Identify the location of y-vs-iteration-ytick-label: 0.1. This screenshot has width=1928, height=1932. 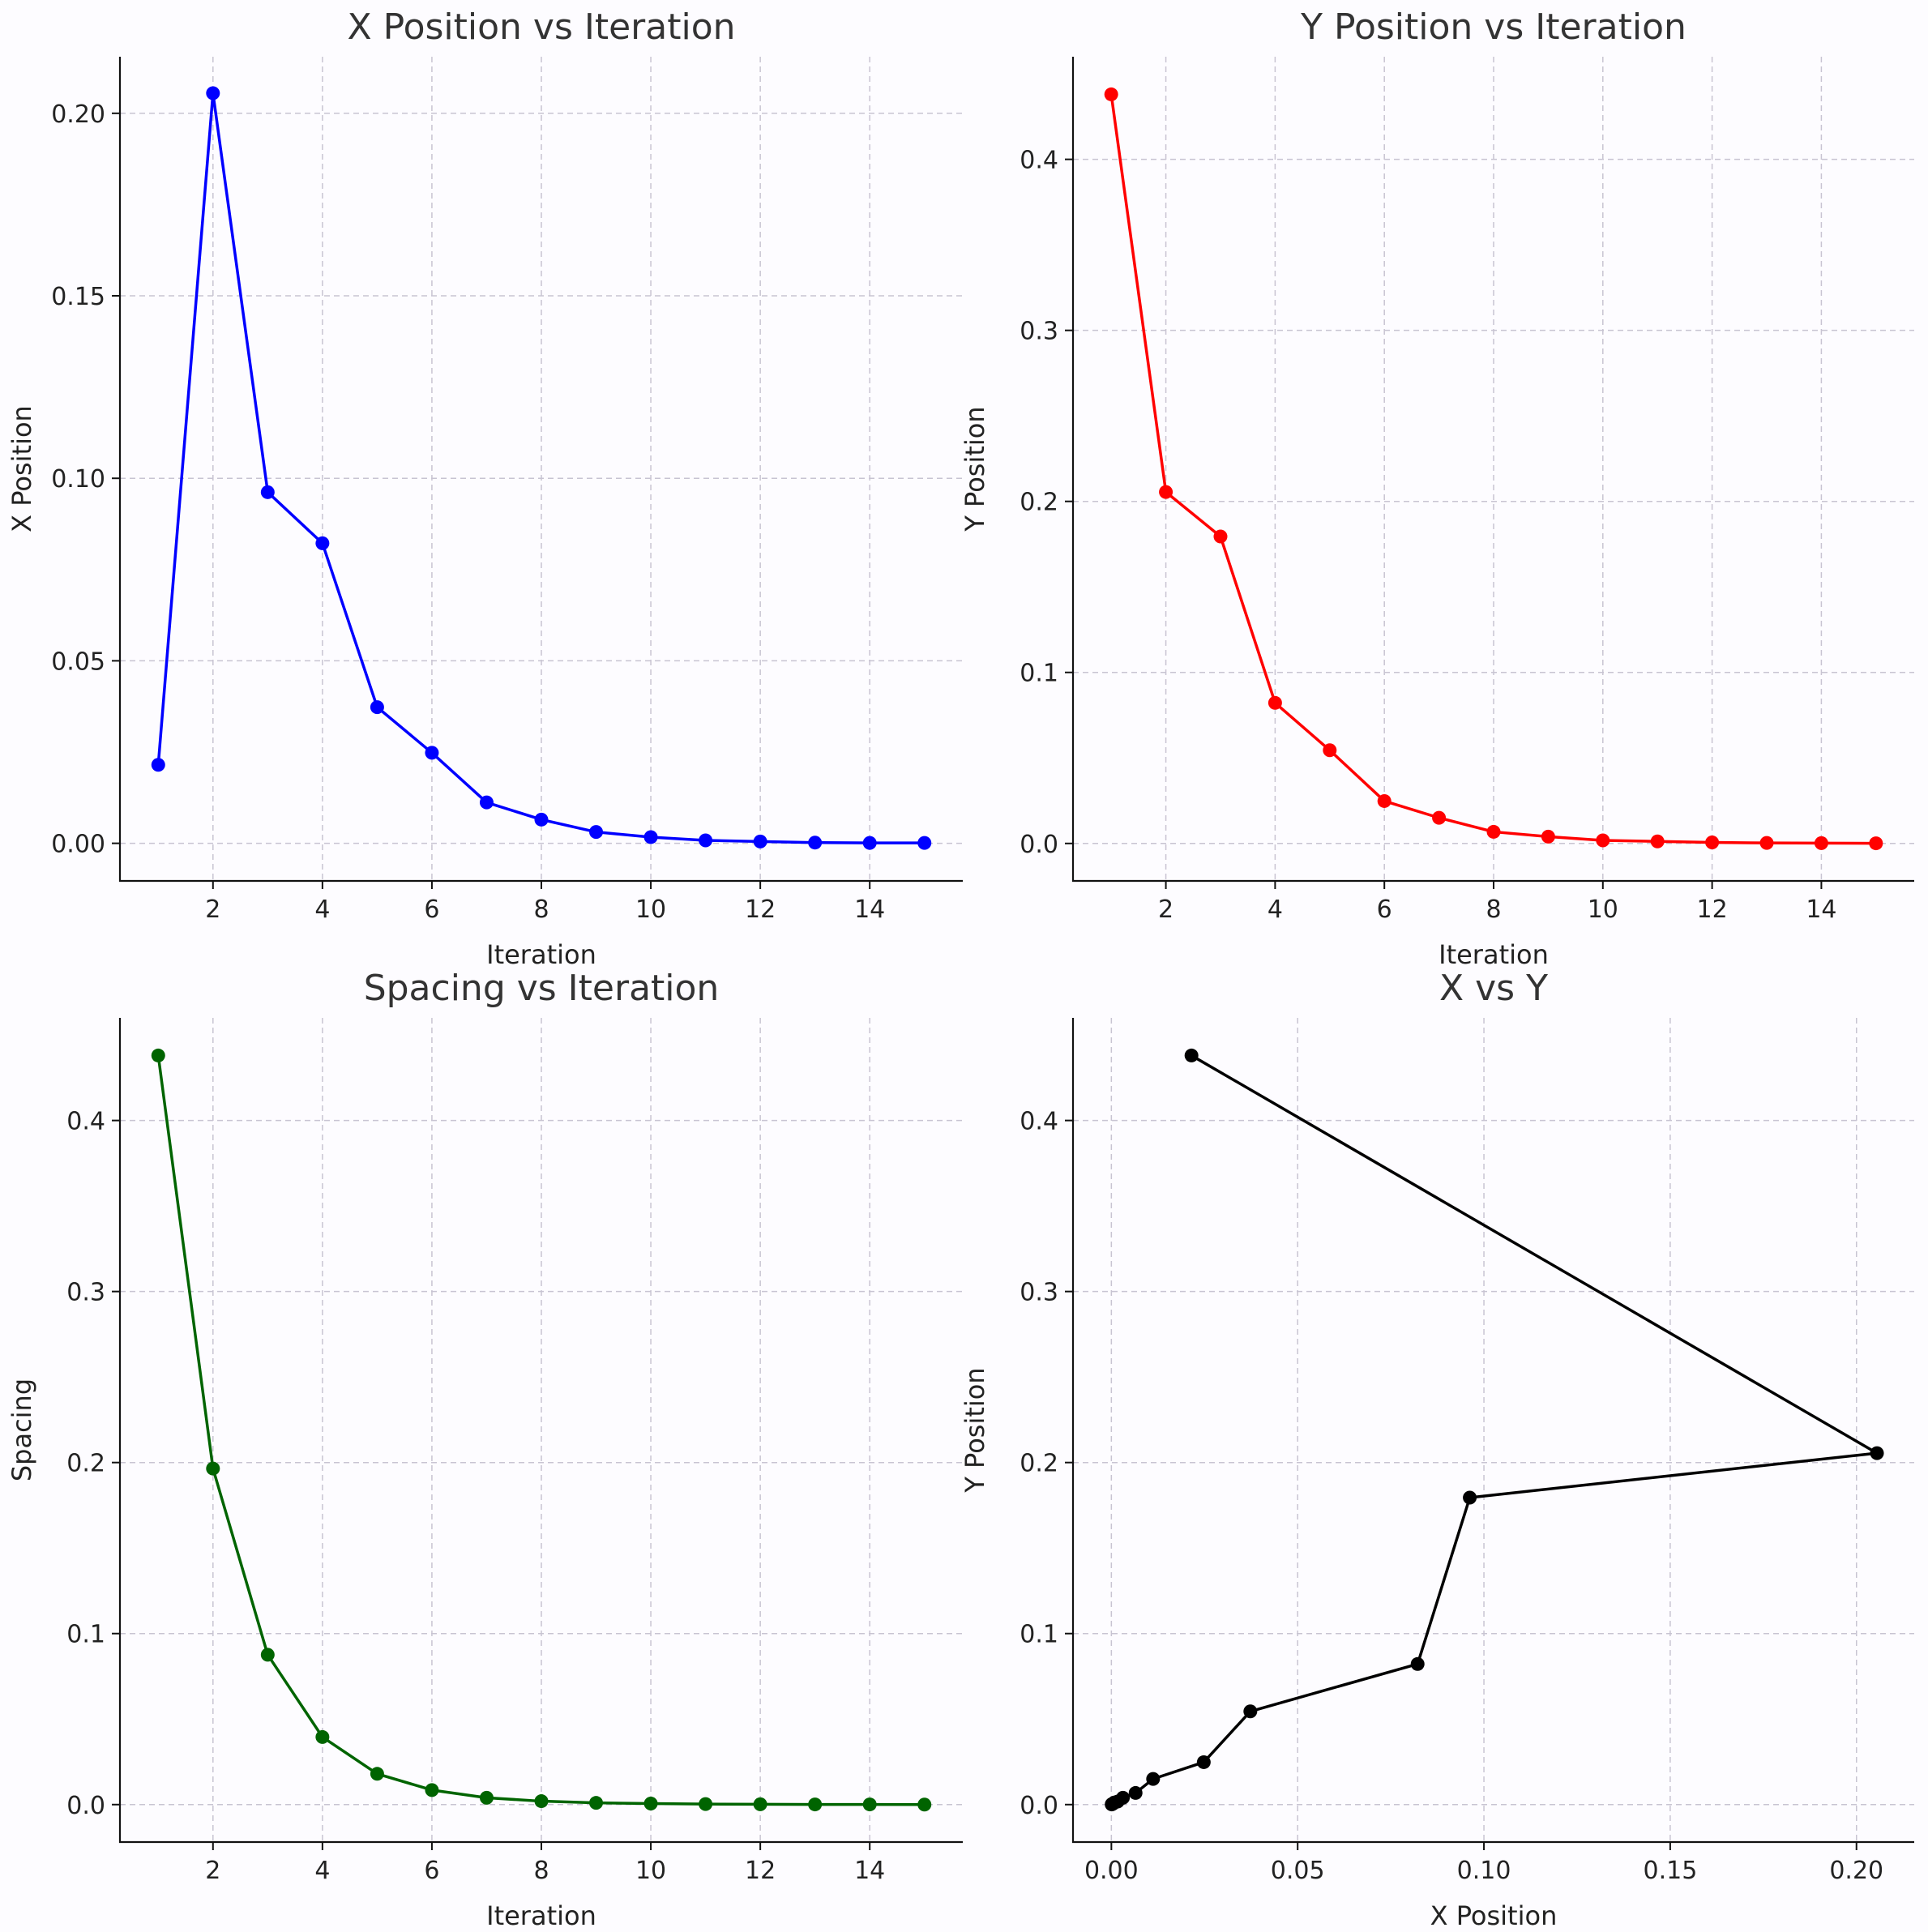
(1039, 674).